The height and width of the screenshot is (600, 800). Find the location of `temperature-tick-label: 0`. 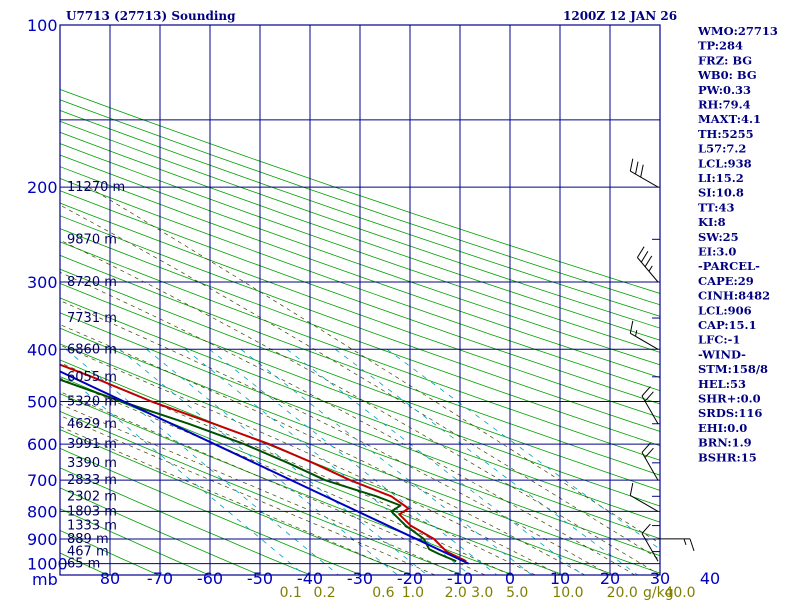

temperature-tick-label: 0 is located at coordinates (510, 578).